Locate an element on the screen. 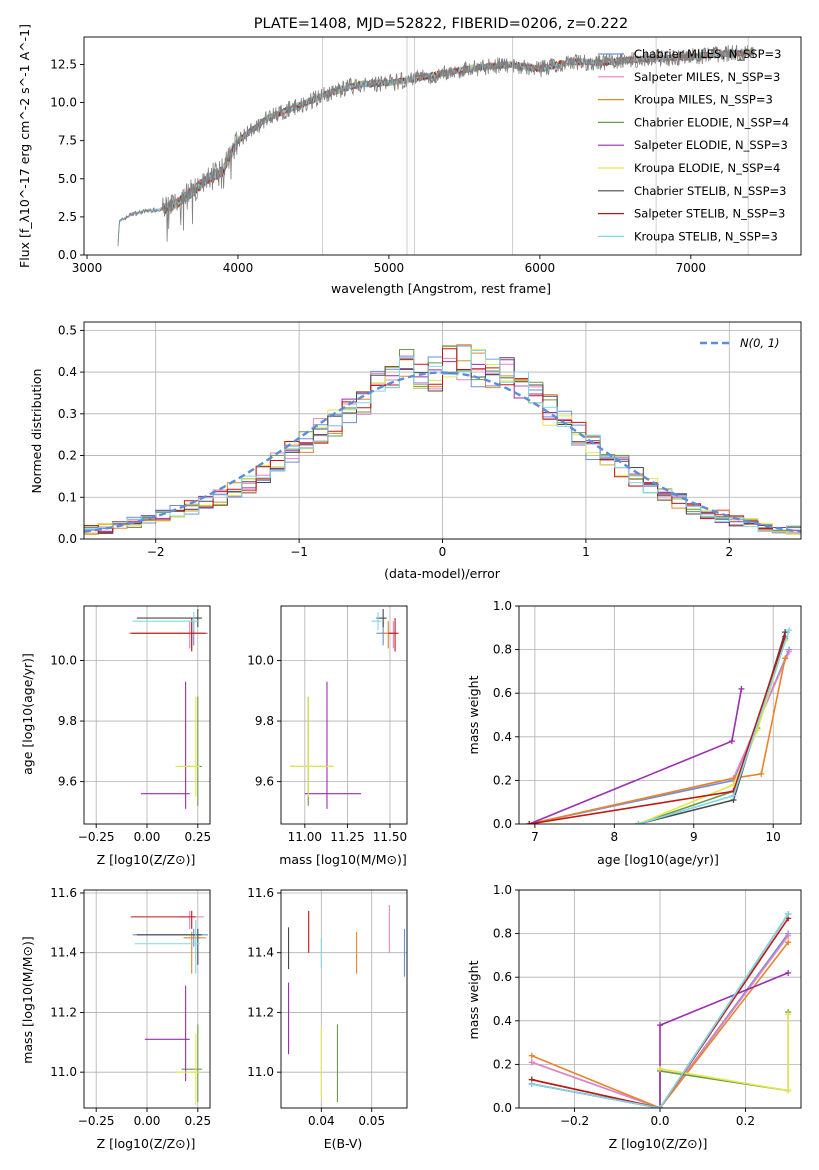  mass-ebv-panel: 0.04 0.05 11.0 11.2 11.4 11.6 is located at coordinates (327, 1007).